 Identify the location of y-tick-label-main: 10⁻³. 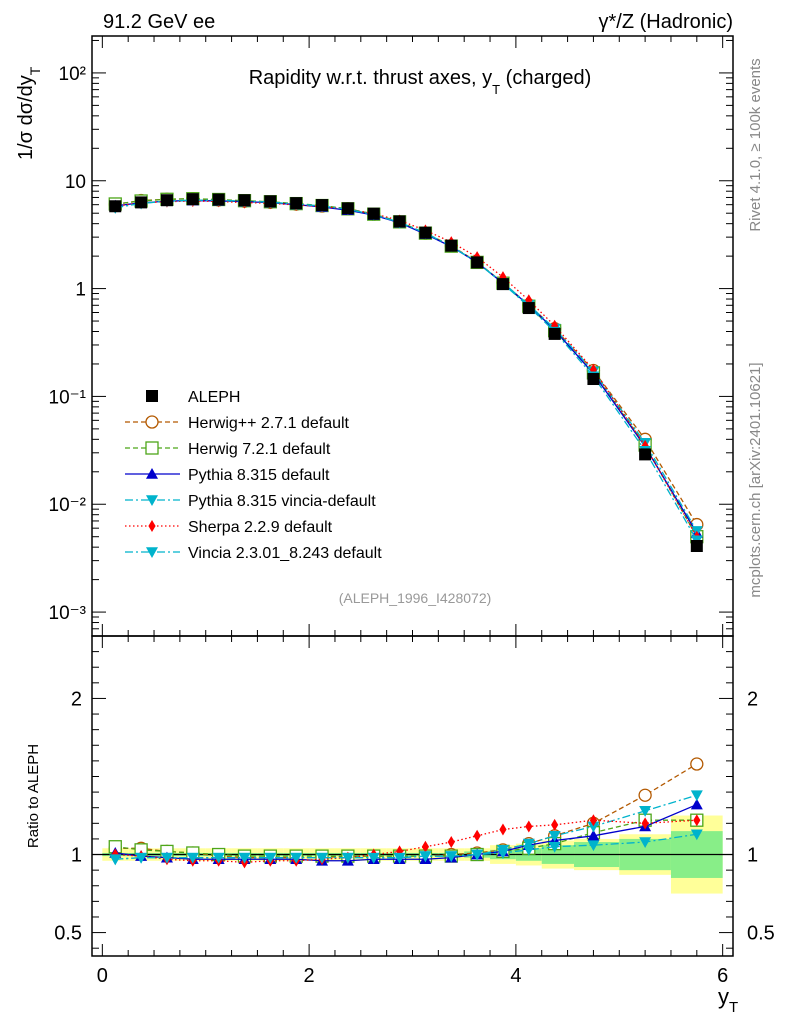
(68, 613).